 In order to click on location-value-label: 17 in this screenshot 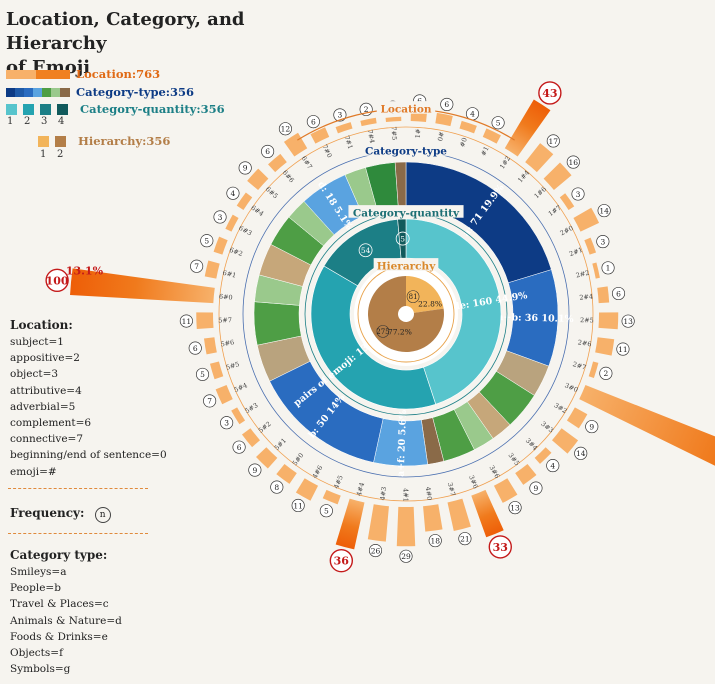, I will do `click(554, 141)`.